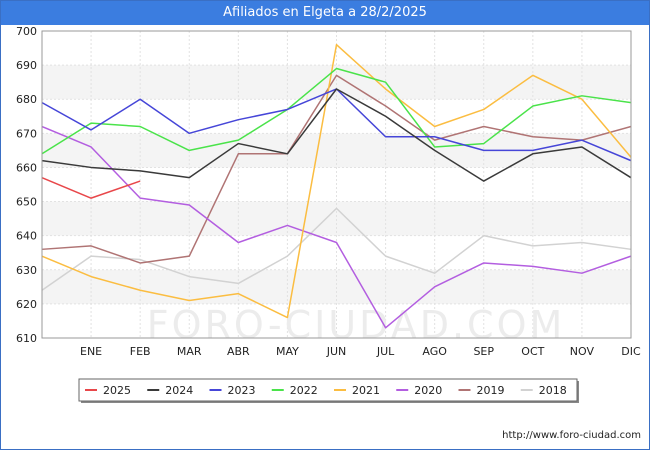  Describe the element at coordinates (26, 236) in the screenshot. I see `y-tick-label: 640` at that location.